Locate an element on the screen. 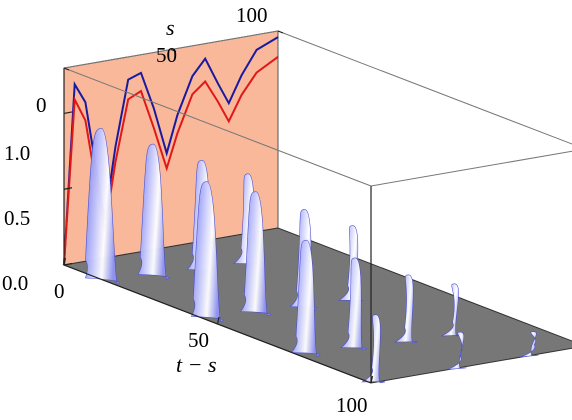 Image resolution: width=572 pixels, height=420 pixels. z-tick-0: 0.0 is located at coordinates (15, 283).